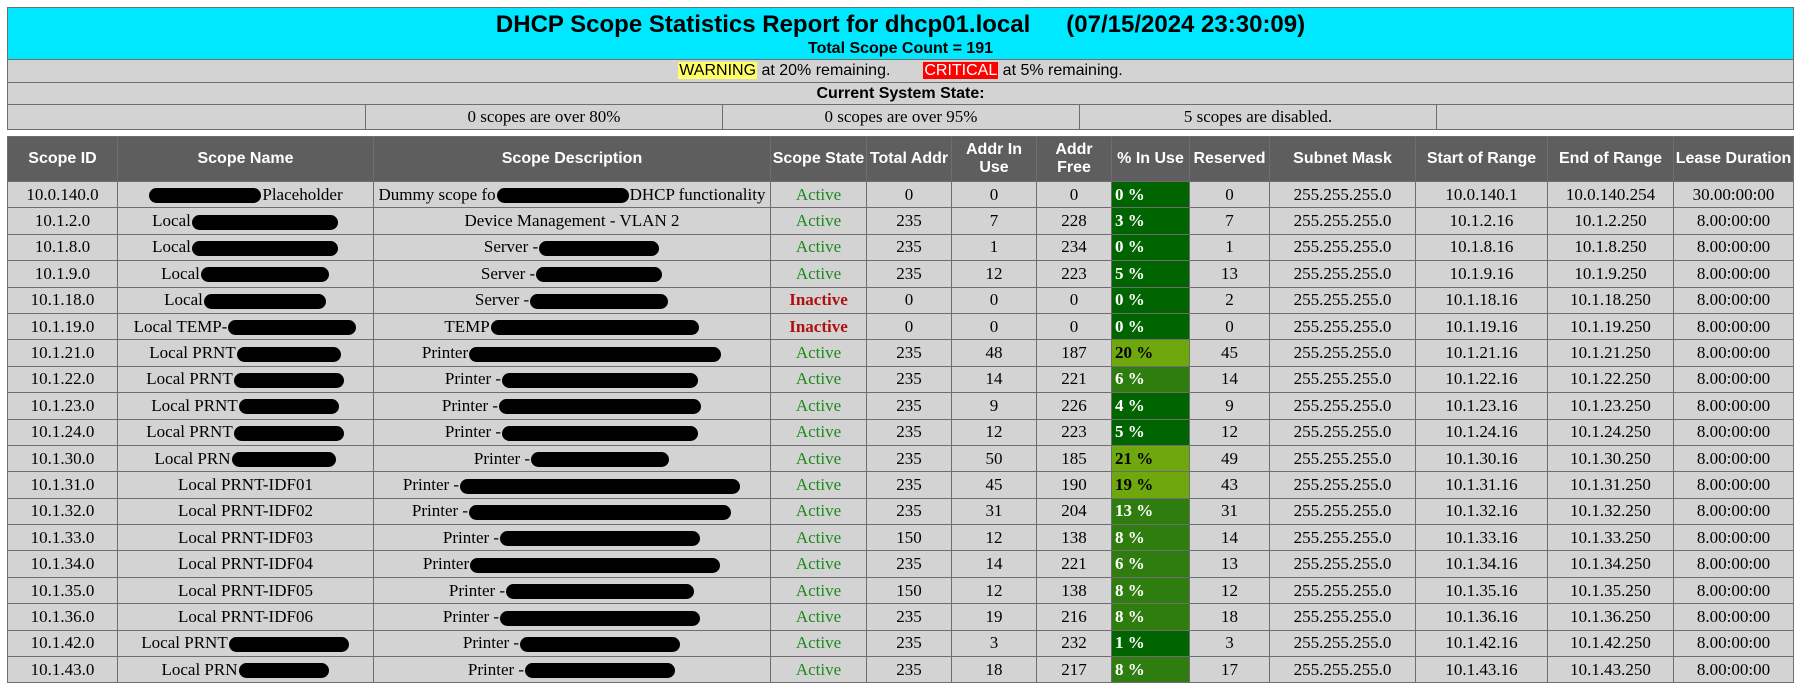 This screenshot has width=1808, height=683. Describe the element at coordinates (1074, 221) in the screenshot. I see `addr-free-cell: 228` at that location.